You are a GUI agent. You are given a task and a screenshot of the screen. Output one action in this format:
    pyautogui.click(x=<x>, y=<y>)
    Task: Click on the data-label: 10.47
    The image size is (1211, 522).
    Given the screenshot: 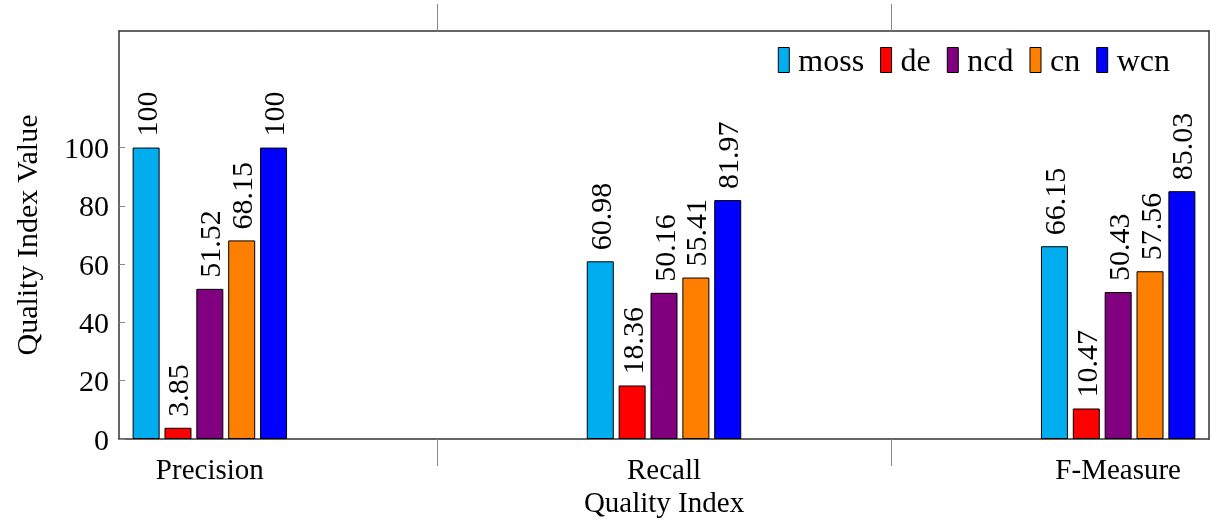 What is the action you would take?
    pyautogui.click(x=1086, y=363)
    